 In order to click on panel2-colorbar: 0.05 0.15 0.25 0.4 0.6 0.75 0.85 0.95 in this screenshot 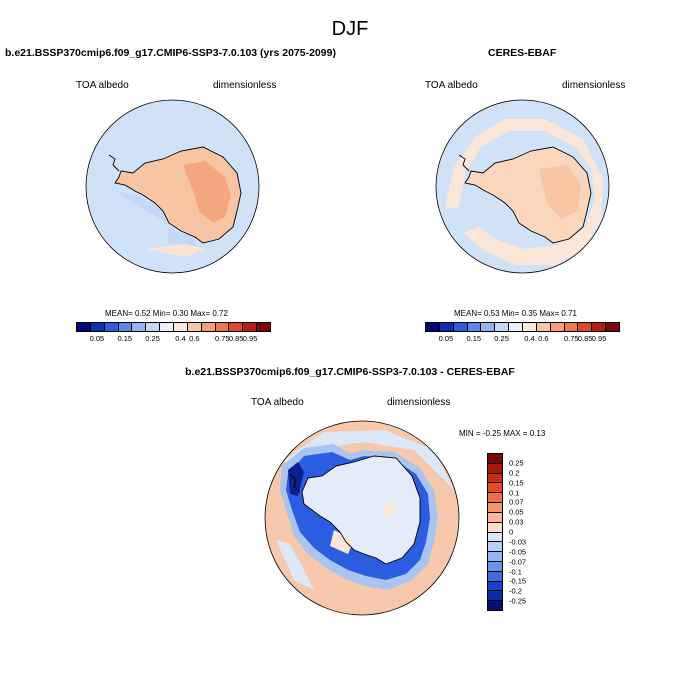, I will do `click(522, 333)`.